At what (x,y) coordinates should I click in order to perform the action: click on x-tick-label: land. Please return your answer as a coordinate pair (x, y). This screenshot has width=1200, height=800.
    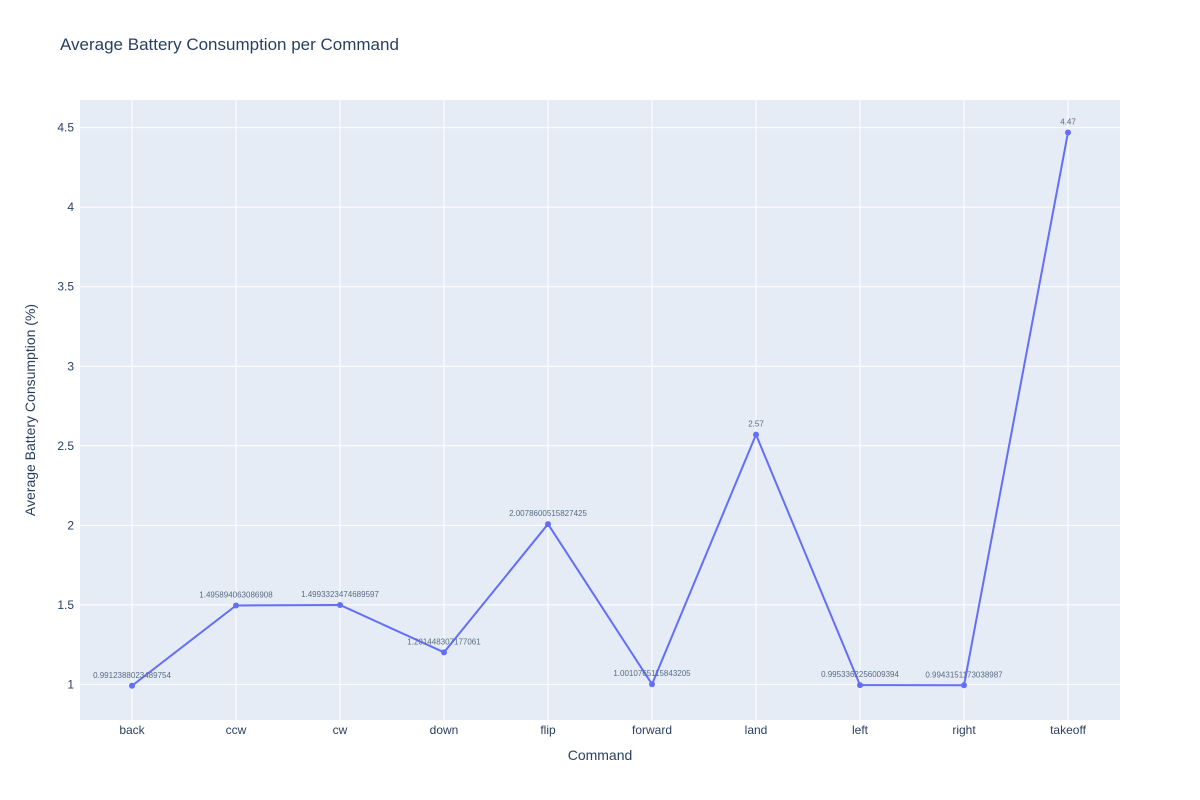
    Looking at the image, I should click on (756, 730).